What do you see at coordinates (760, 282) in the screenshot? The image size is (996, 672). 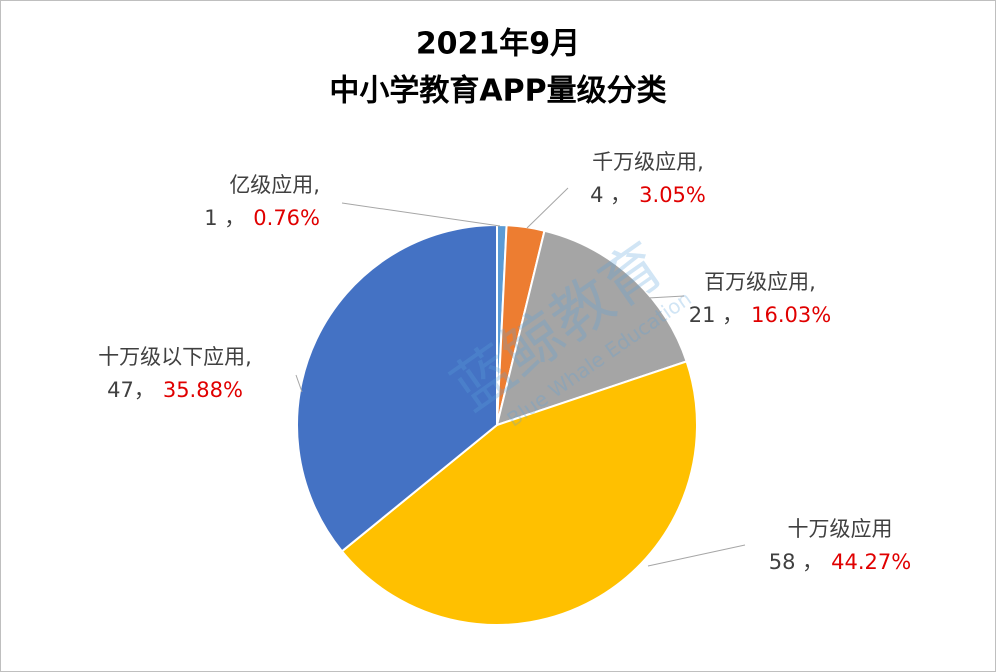 I see `slice-label: 百万级应用,` at bounding box center [760, 282].